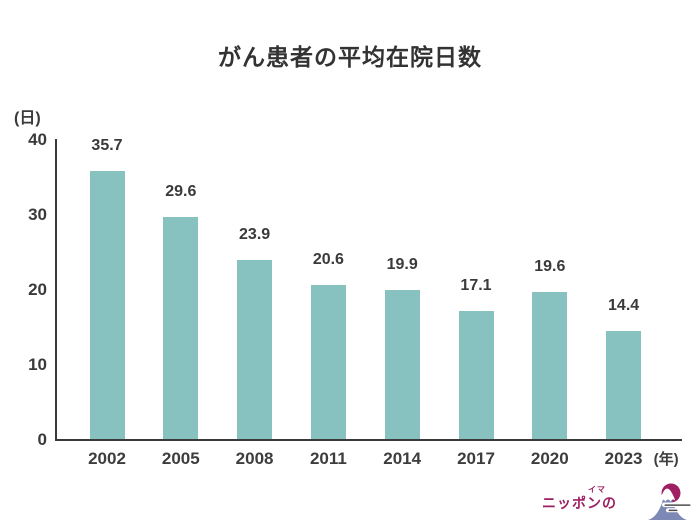 Image resolution: width=700 pixels, height=525 pixels. I want to click on bar-2008, so click(255, 349).